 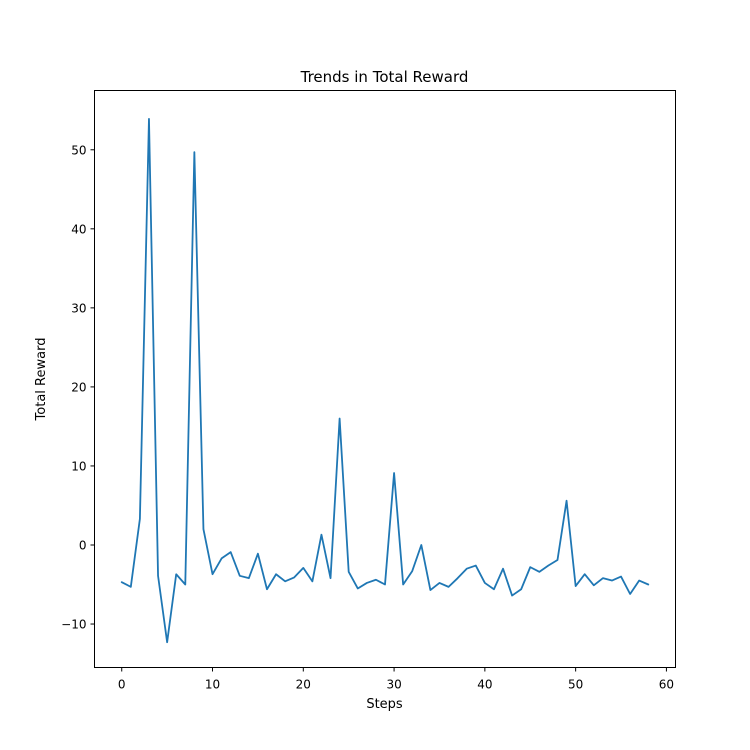 What do you see at coordinates (393, 685) in the screenshot?
I see `x-tick-label: 30` at bounding box center [393, 685].